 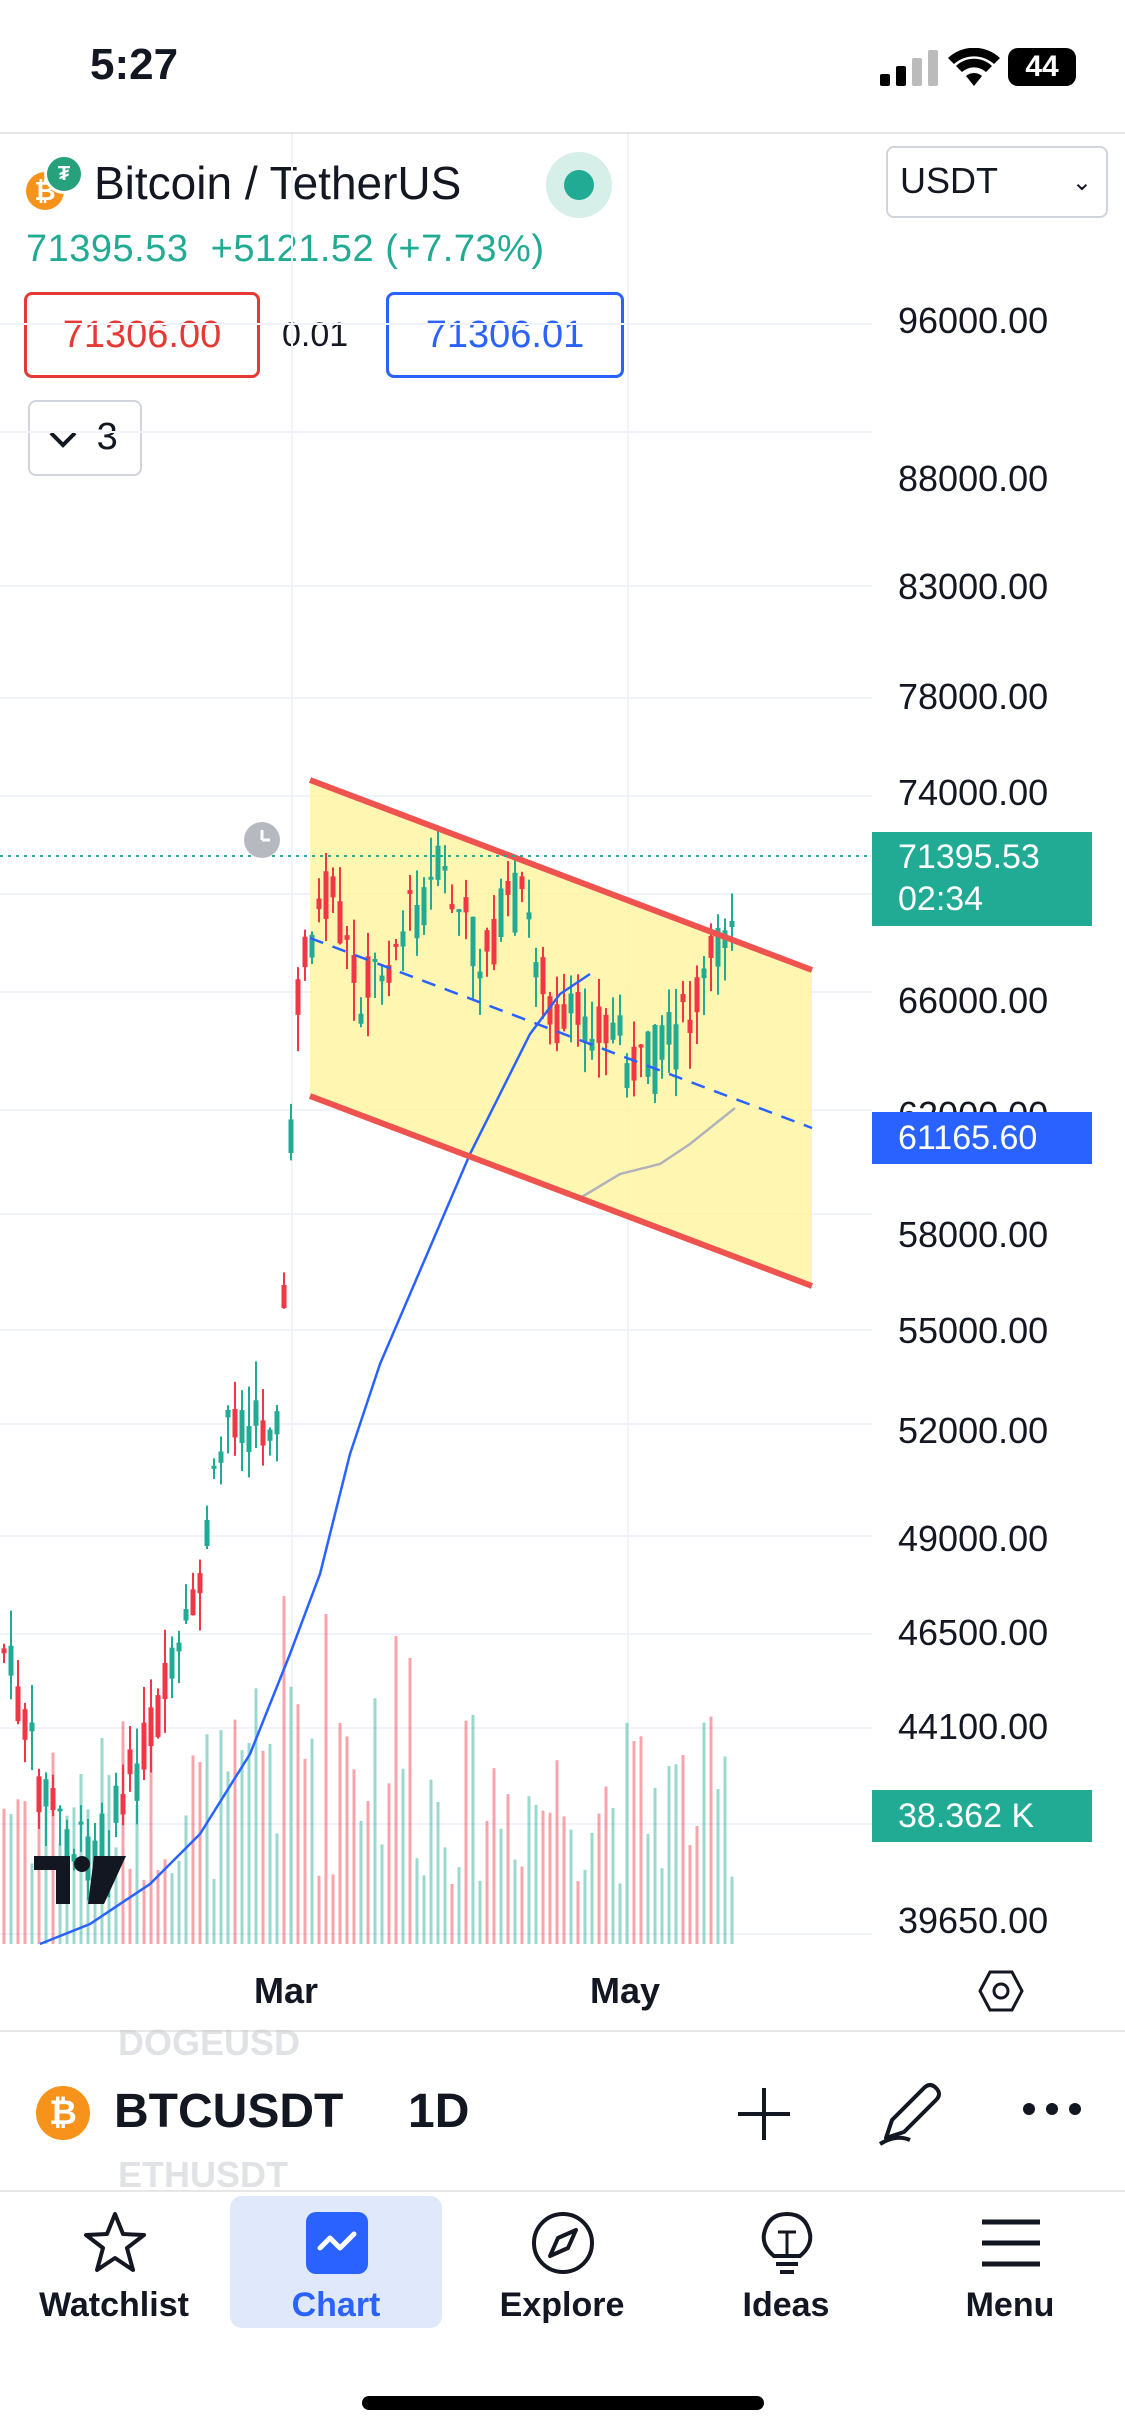 I want to click on previous-symbol-ghost: DOGEUSD, so click(x=209, y=2042).